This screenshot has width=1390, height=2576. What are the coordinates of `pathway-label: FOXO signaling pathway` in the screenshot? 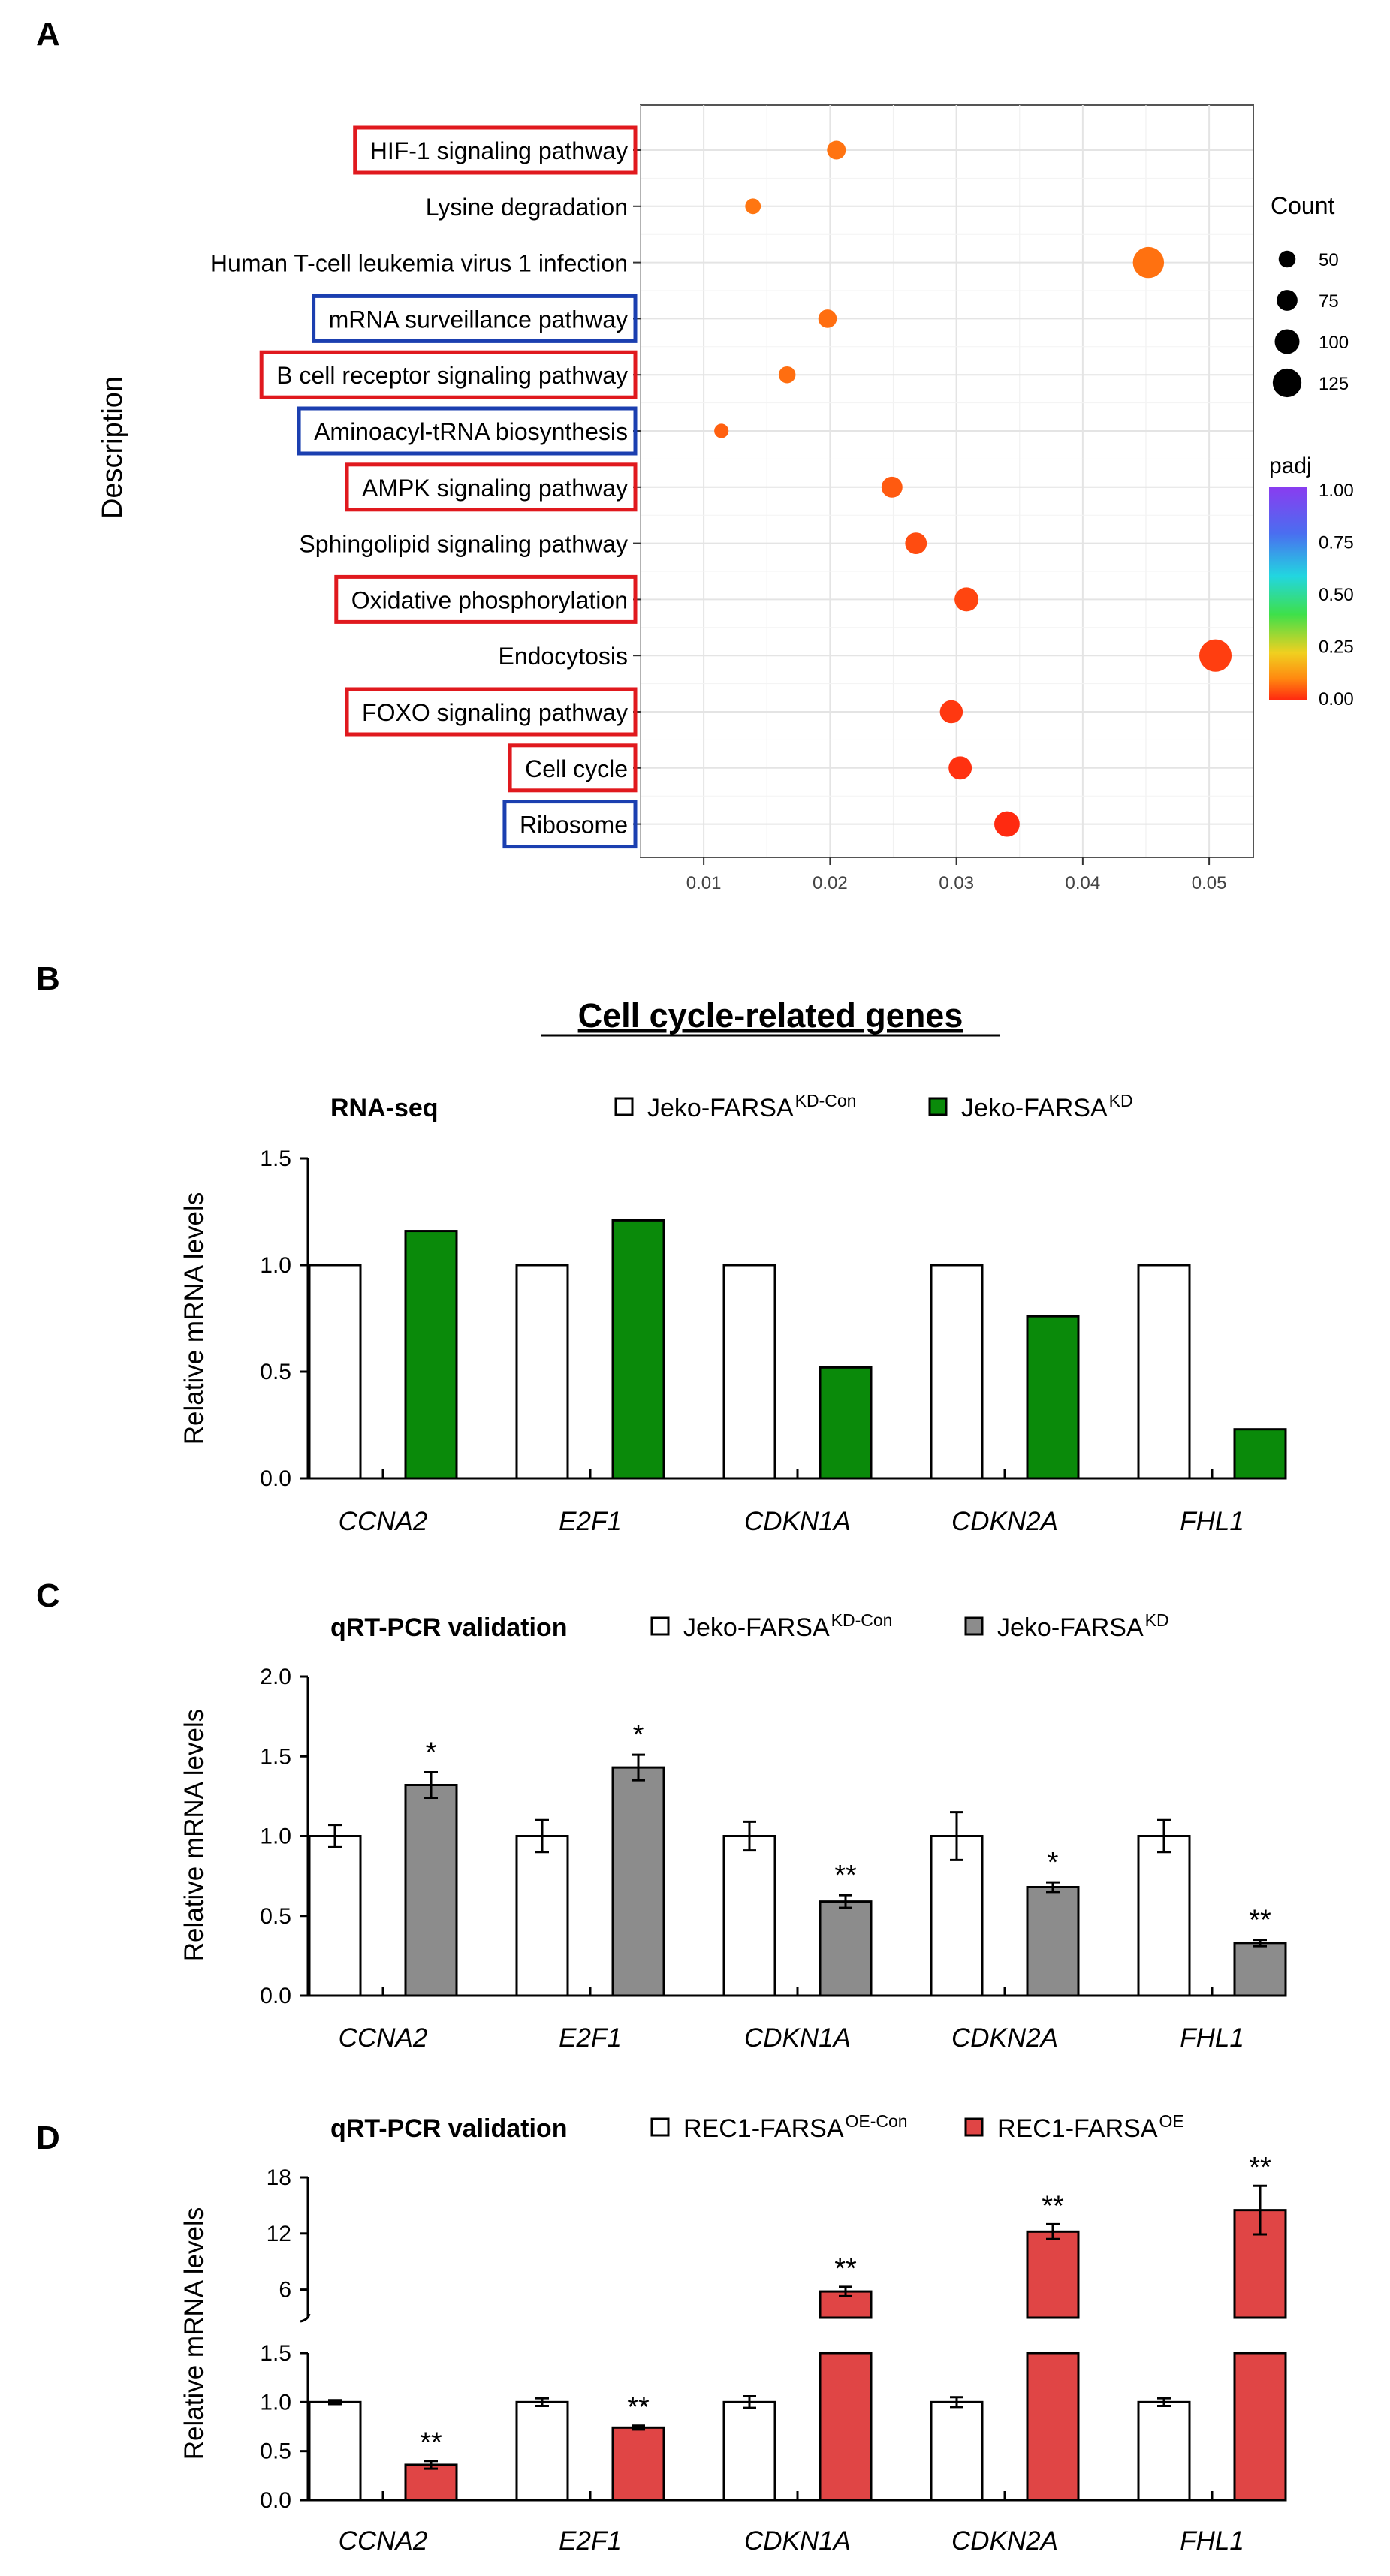 It's located at (495, 712).